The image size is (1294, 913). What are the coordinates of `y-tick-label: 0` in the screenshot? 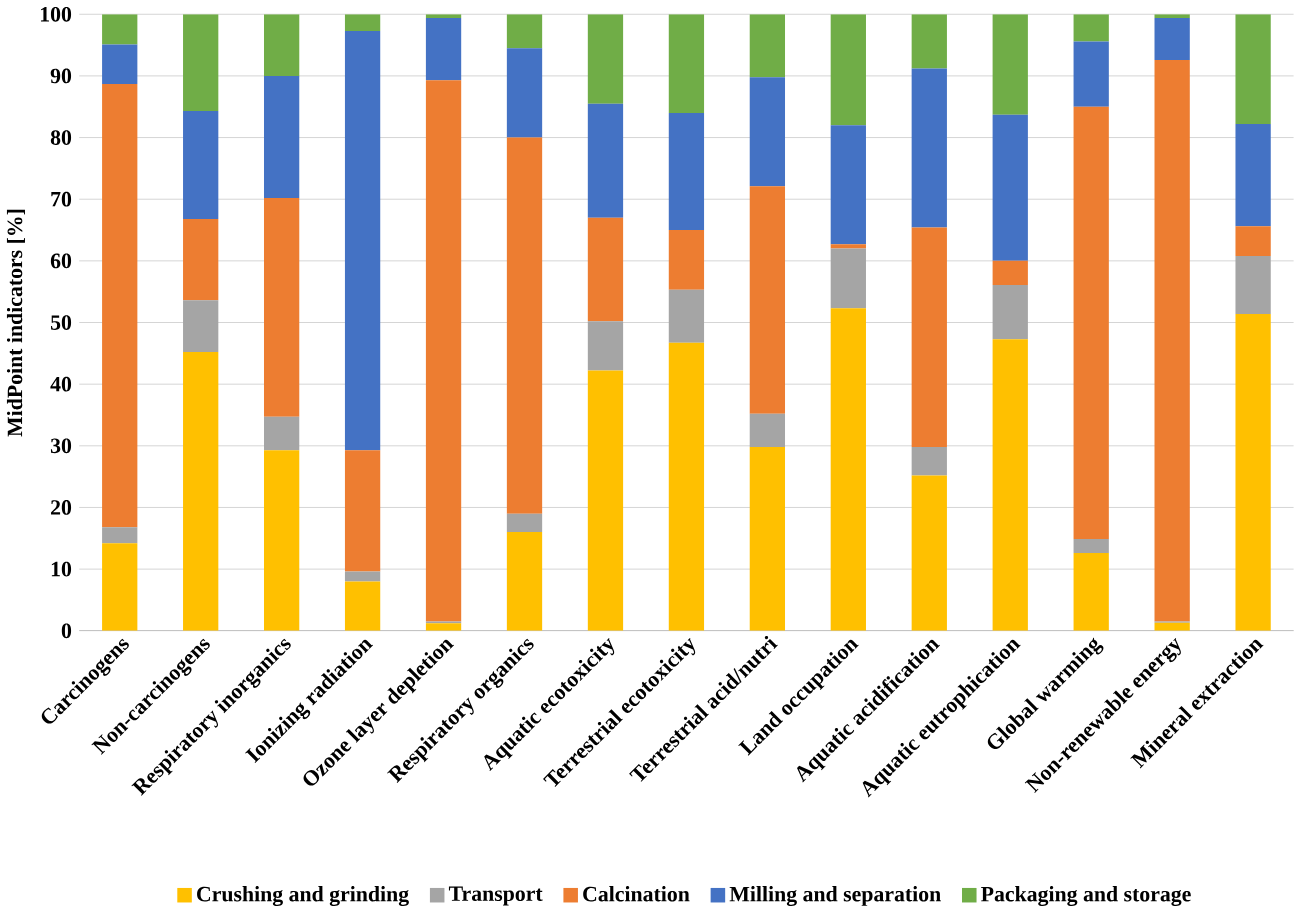 It's located at (66, 631).